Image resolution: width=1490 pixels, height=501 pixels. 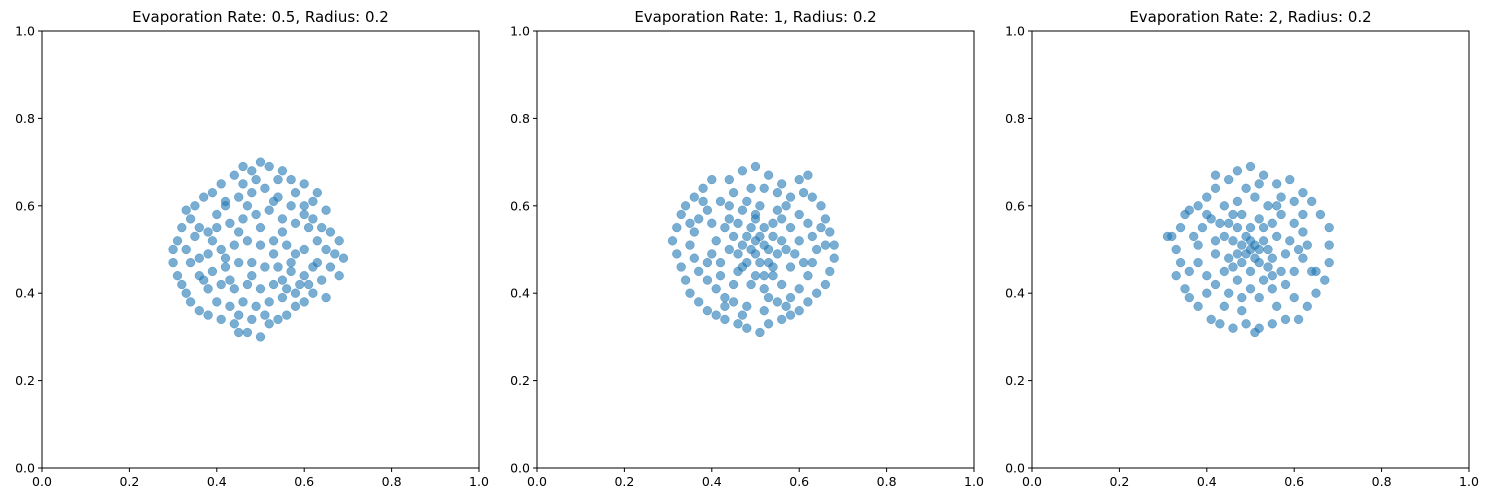 What do you see at coordinates (537, 481) in the screenshot?
I see `x-tick-label: 0.0` at bounding box center [537, 481].